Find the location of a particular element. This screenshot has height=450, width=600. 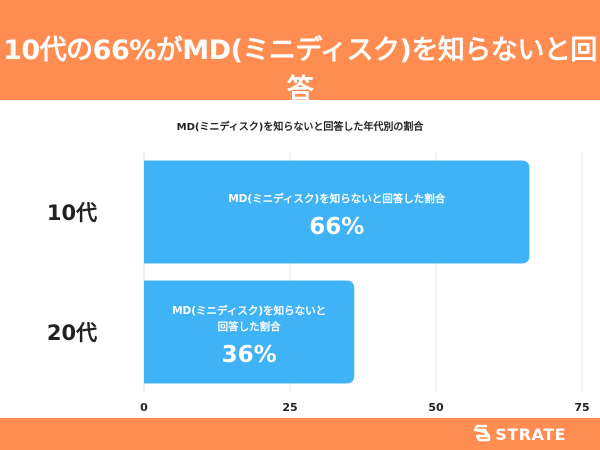

strate-logo-icon is located at coordinates (482, 433).